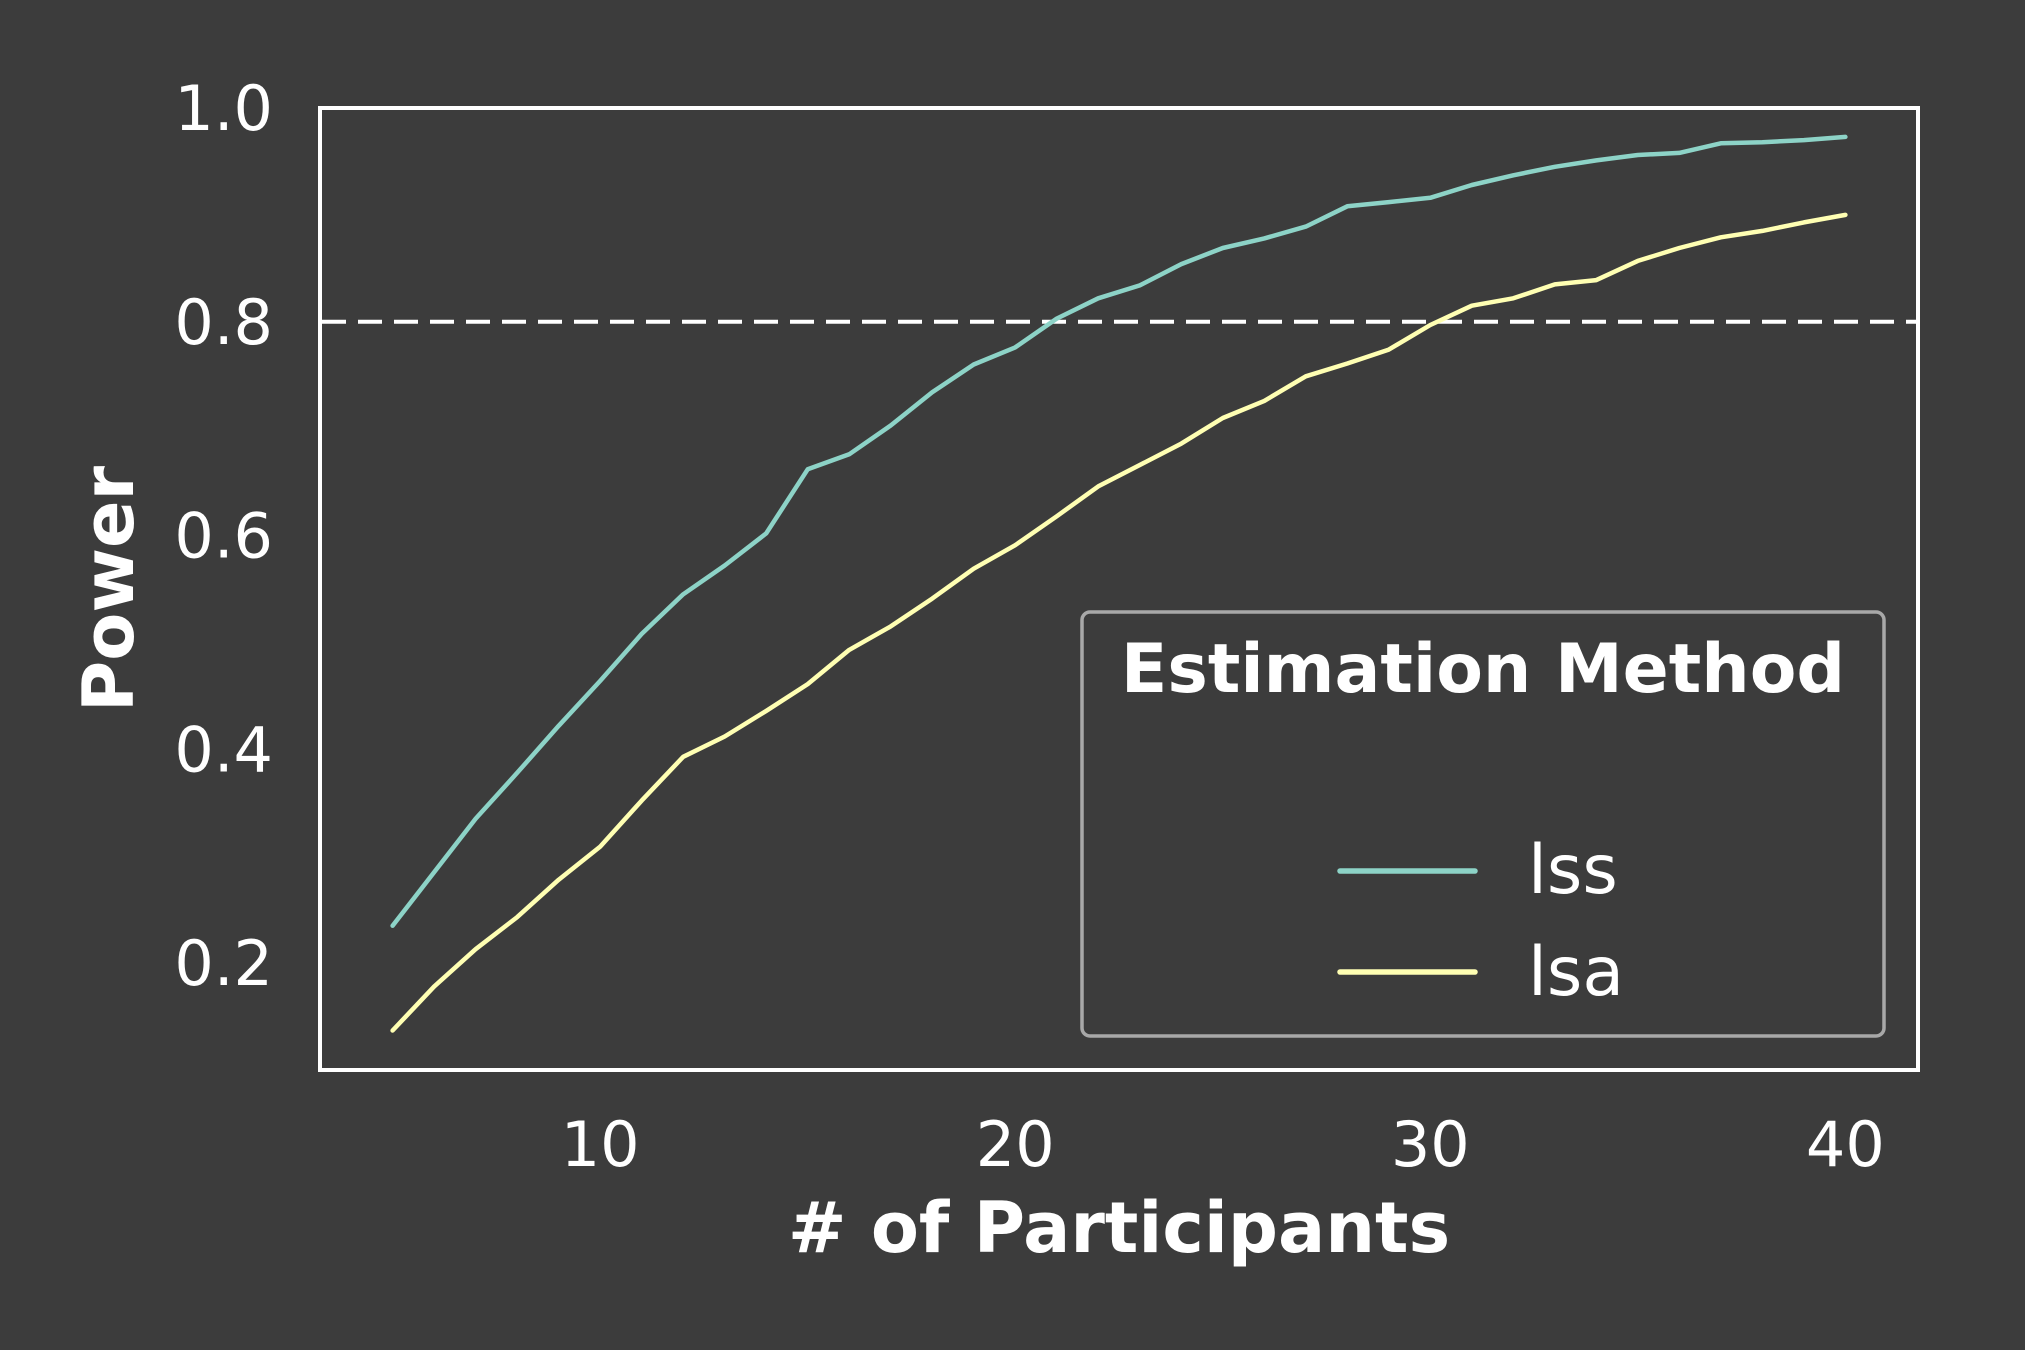 This screenshot has height=1350, width=2025. What do you see at coordinates (223, 963) in the screenshot?
I see `y-tick-label: 0.2` at bounding box center [223, 963].